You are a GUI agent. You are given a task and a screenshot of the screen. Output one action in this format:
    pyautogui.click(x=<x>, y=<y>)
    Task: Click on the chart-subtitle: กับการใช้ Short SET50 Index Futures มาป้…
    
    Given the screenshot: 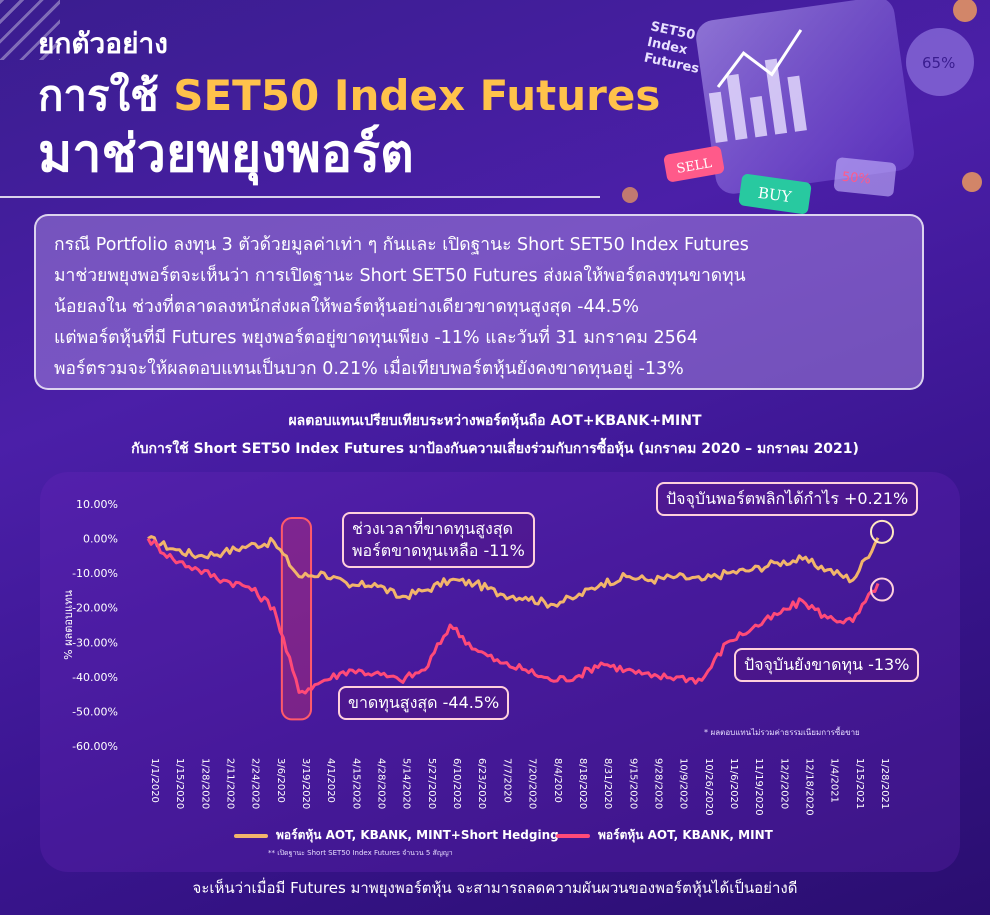 What is the action you would take?
    pyautogui.click(x=495, y=449)
    